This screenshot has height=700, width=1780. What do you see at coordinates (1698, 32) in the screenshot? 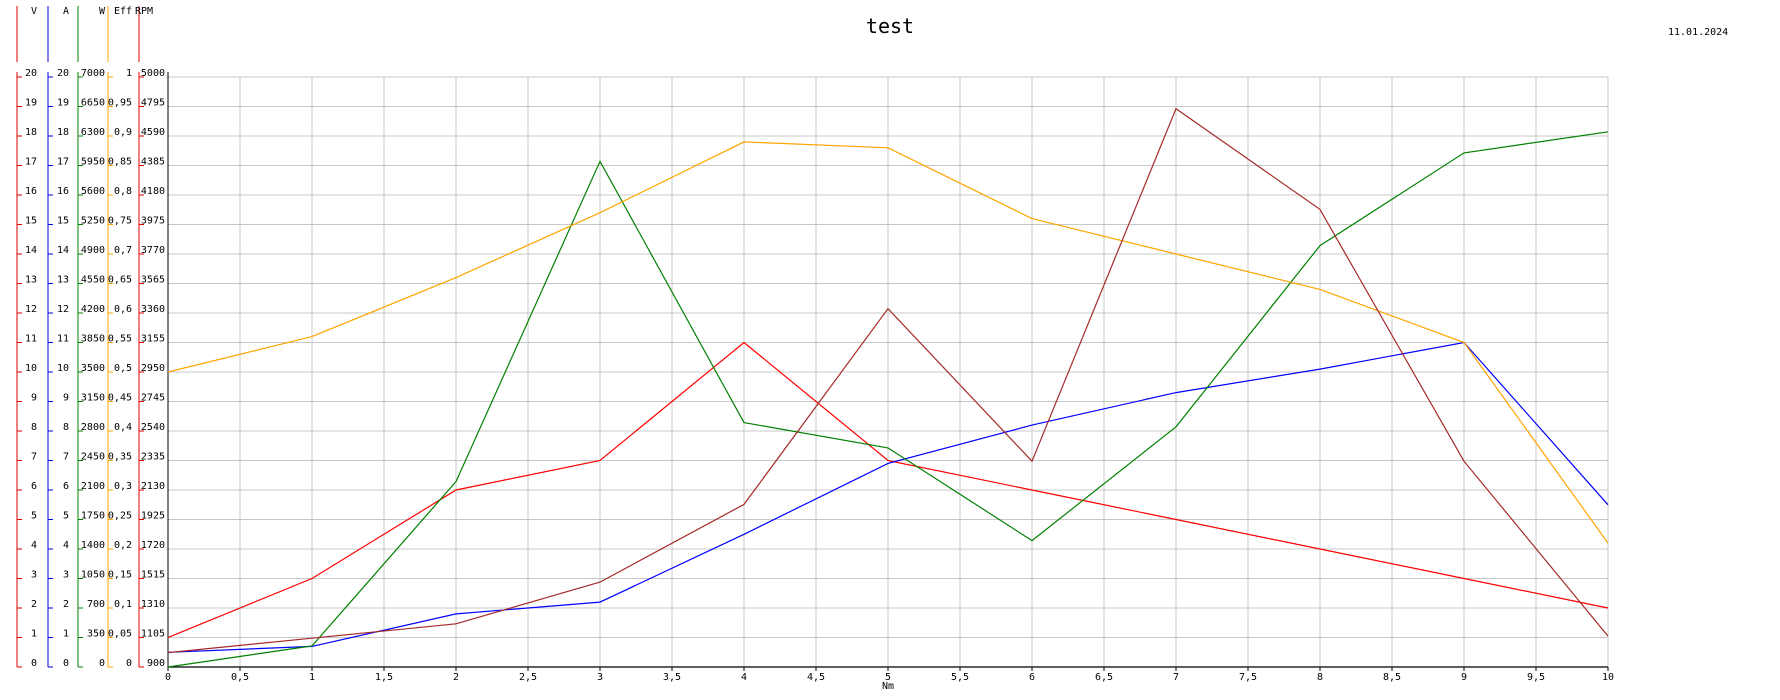
I see `date-label: 11.01.2024` at bounding box center [1698, 32].